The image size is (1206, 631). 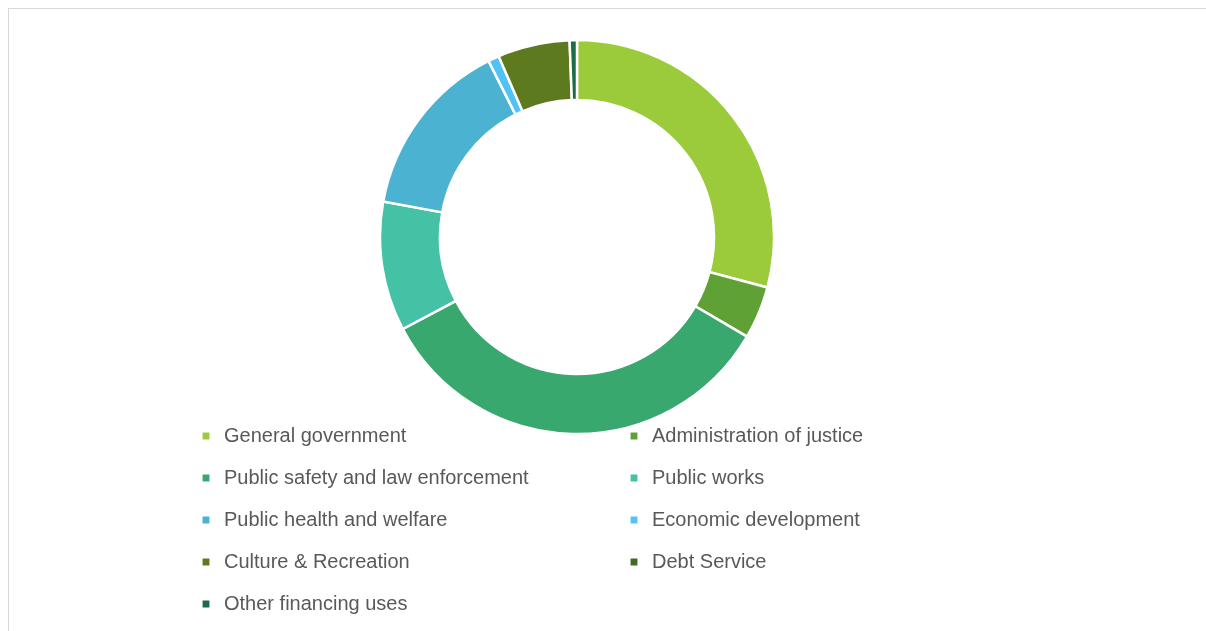 What do you see at coordinates (709, 561) in the screenshot?
I see `legend-label: Debt Service` at bounding box center [709, 561].